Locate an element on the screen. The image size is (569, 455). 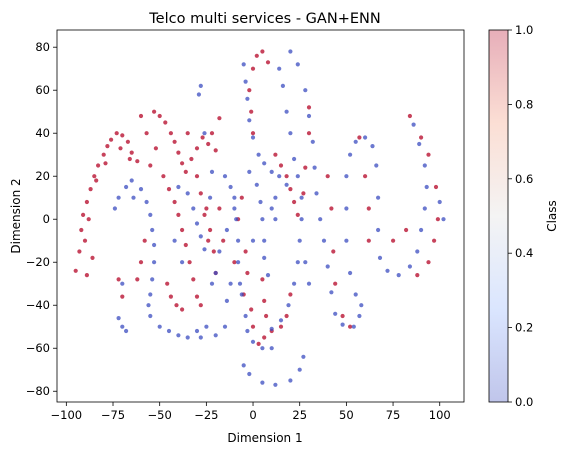
x-tick-label: 75 is located at coordinates (393, 415).